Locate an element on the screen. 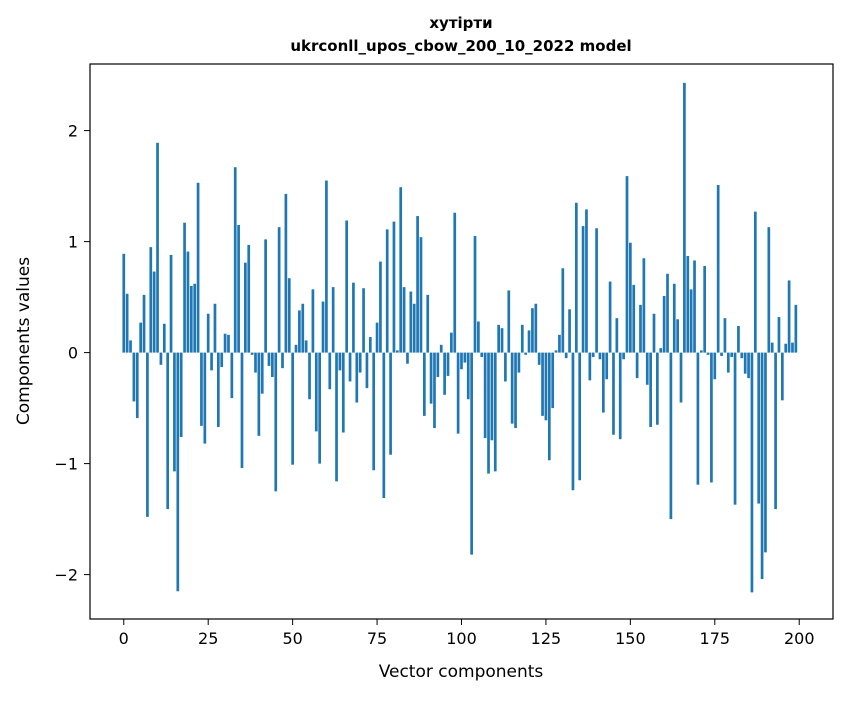 This screenshot has width=847, height=701. x-tick-label: 50 is located at coordinates (292, 638).